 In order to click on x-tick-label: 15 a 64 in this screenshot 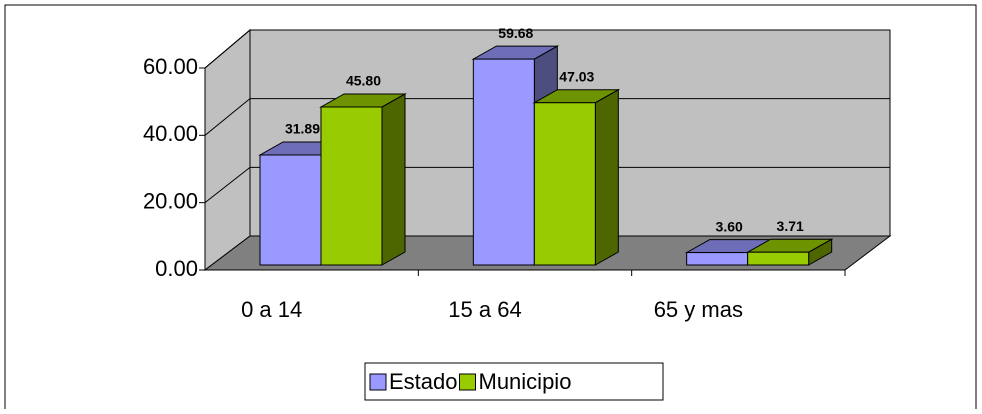, I will do `click(484, 309)`.